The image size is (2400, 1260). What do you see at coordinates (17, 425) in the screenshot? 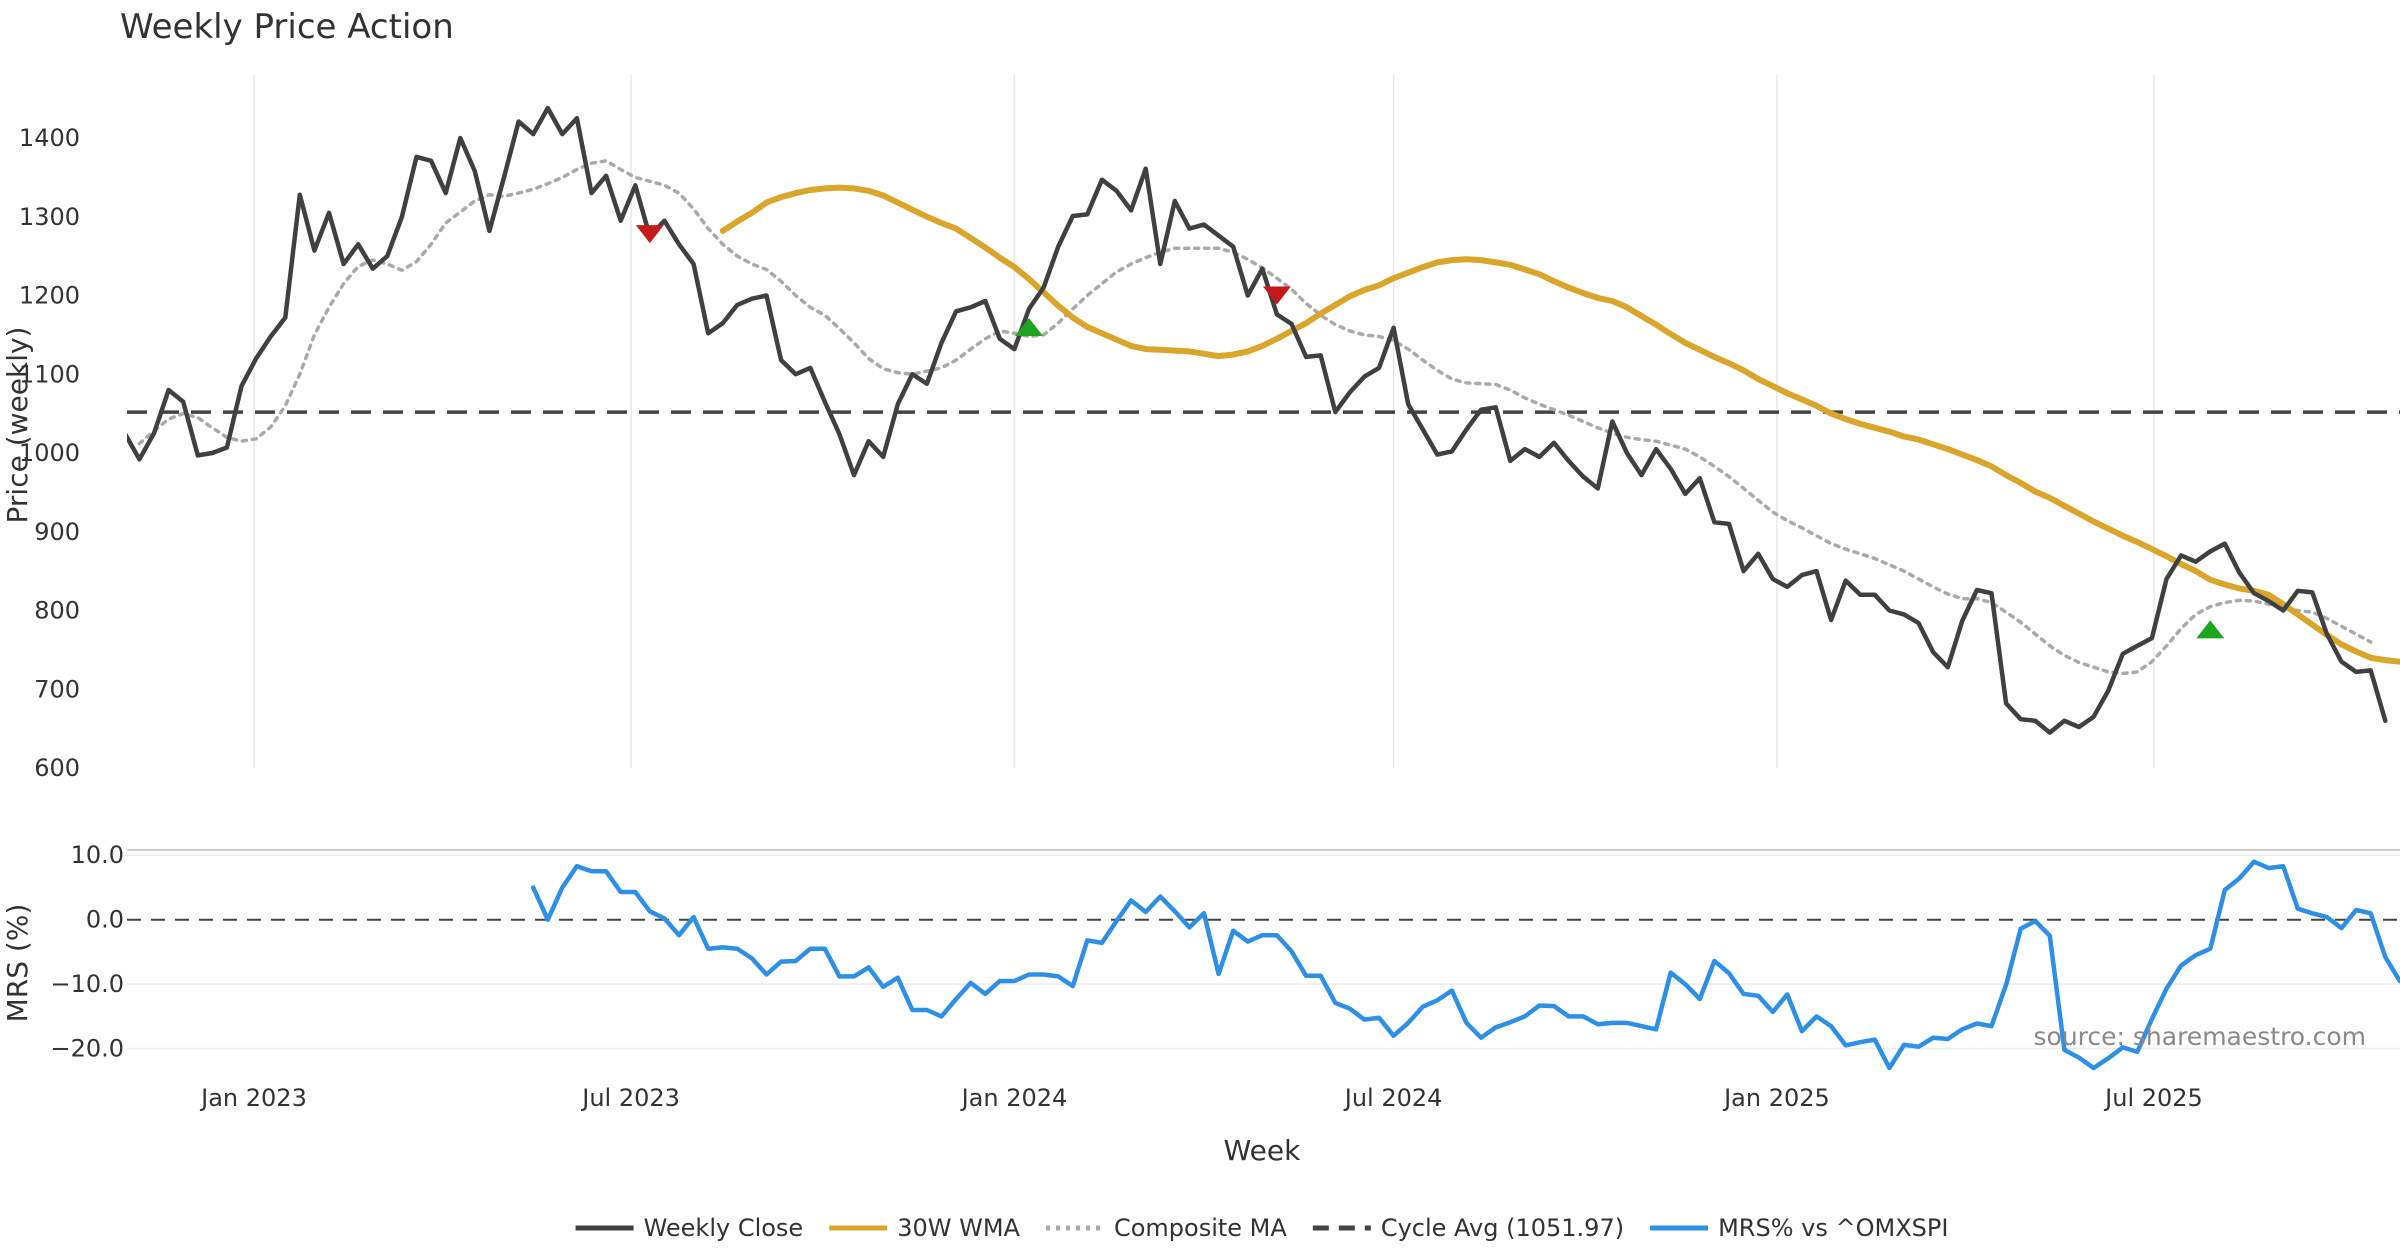
I see `price-y-axis-title: Price (weekly)` at bounding box center [17, 425].